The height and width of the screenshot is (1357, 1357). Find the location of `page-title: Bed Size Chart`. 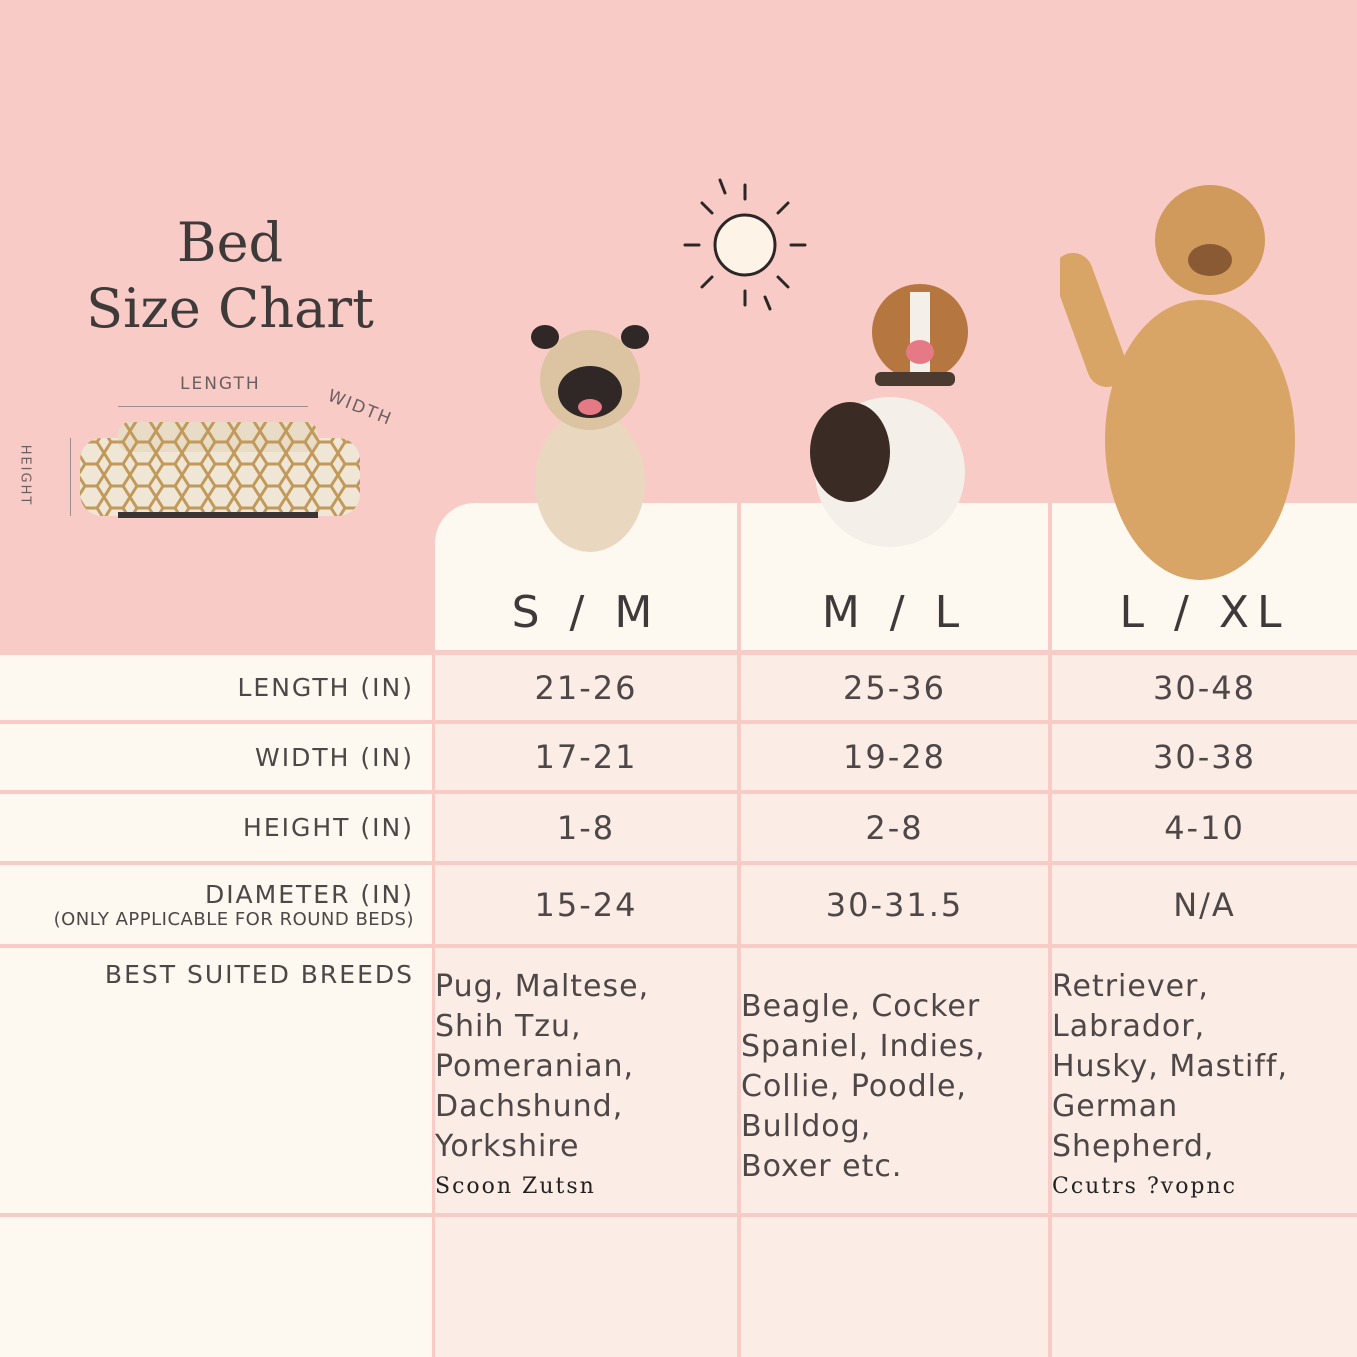

page-title: Bed Size Chart is located at coordinates (230, 276).